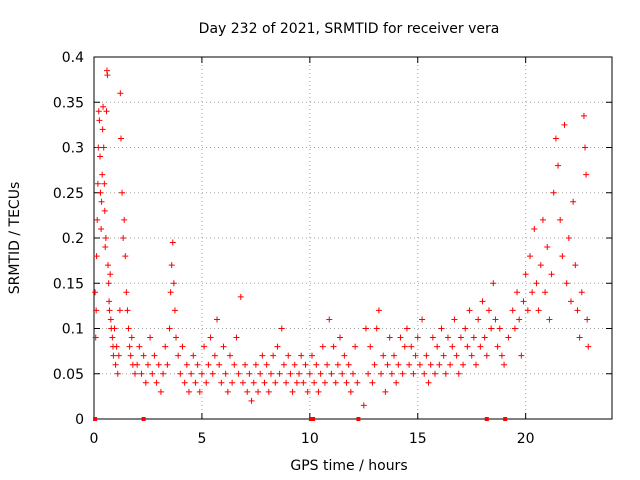 The height and width of the screenshot is (480, 640). What do you see at coordinates (310, 439) in the screenshot?
I see `x-tick-label: 10` at bounding box center [310, 439].